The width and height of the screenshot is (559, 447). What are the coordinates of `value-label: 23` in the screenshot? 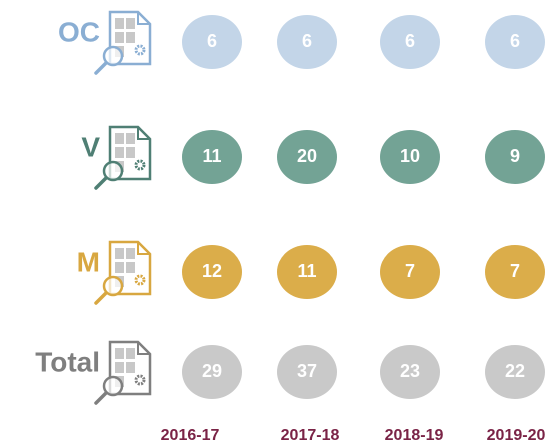 It's located at (410, 371).